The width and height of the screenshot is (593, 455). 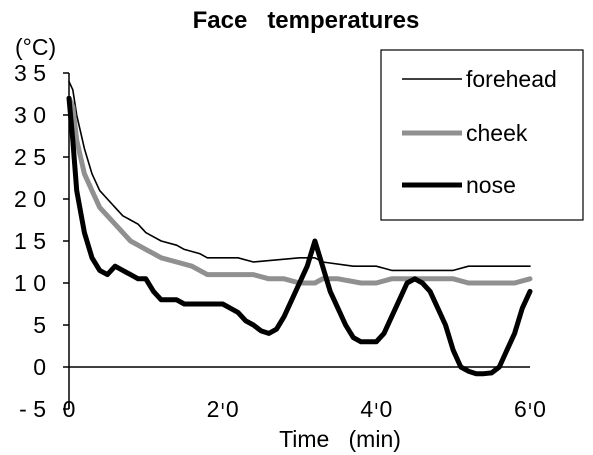 I want to click on y-tick-label: 2 0, so click(x=30, y=199).